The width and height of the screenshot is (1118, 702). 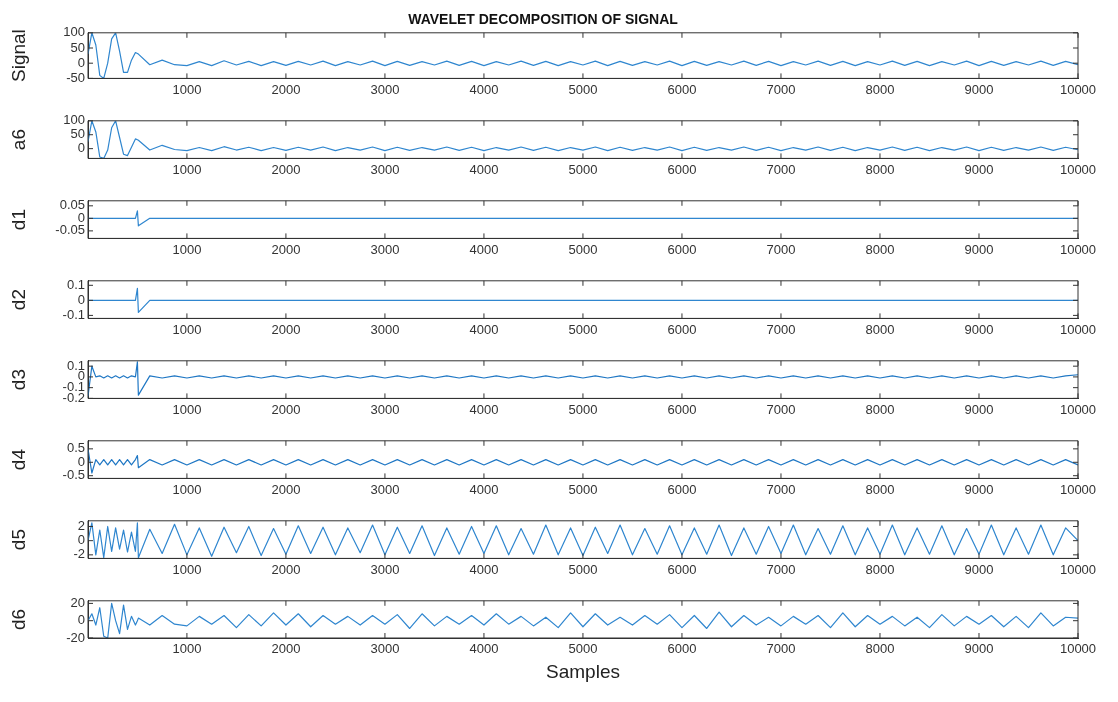 What do you see at coordinates (18, 380) in the screenshot?
I see `y-axis-title: d3` at bounding box center [18, 380].